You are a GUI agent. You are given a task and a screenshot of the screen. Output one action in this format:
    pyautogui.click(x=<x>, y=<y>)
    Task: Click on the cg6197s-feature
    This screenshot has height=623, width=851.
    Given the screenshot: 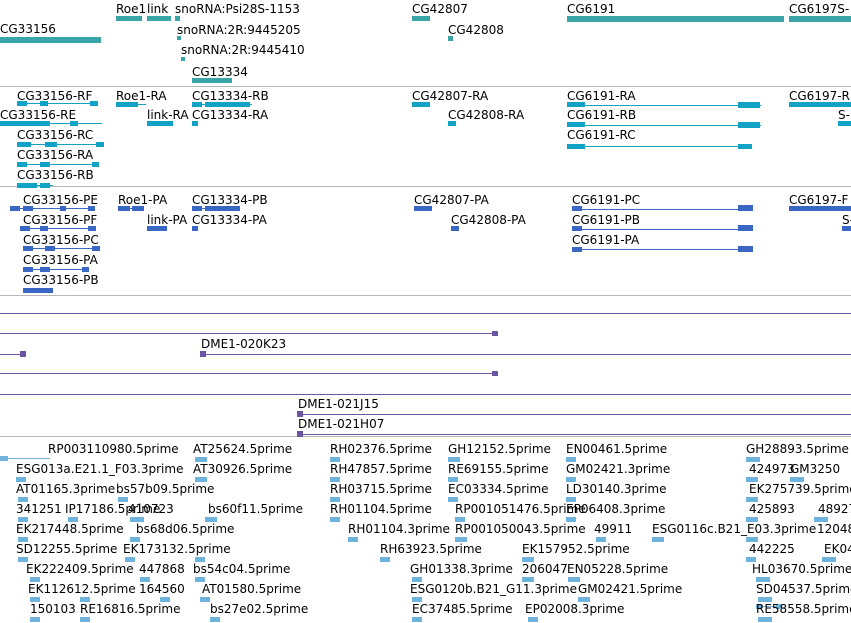 What is the action you would take?
    pyautogui.click(x=820, y=19)
    